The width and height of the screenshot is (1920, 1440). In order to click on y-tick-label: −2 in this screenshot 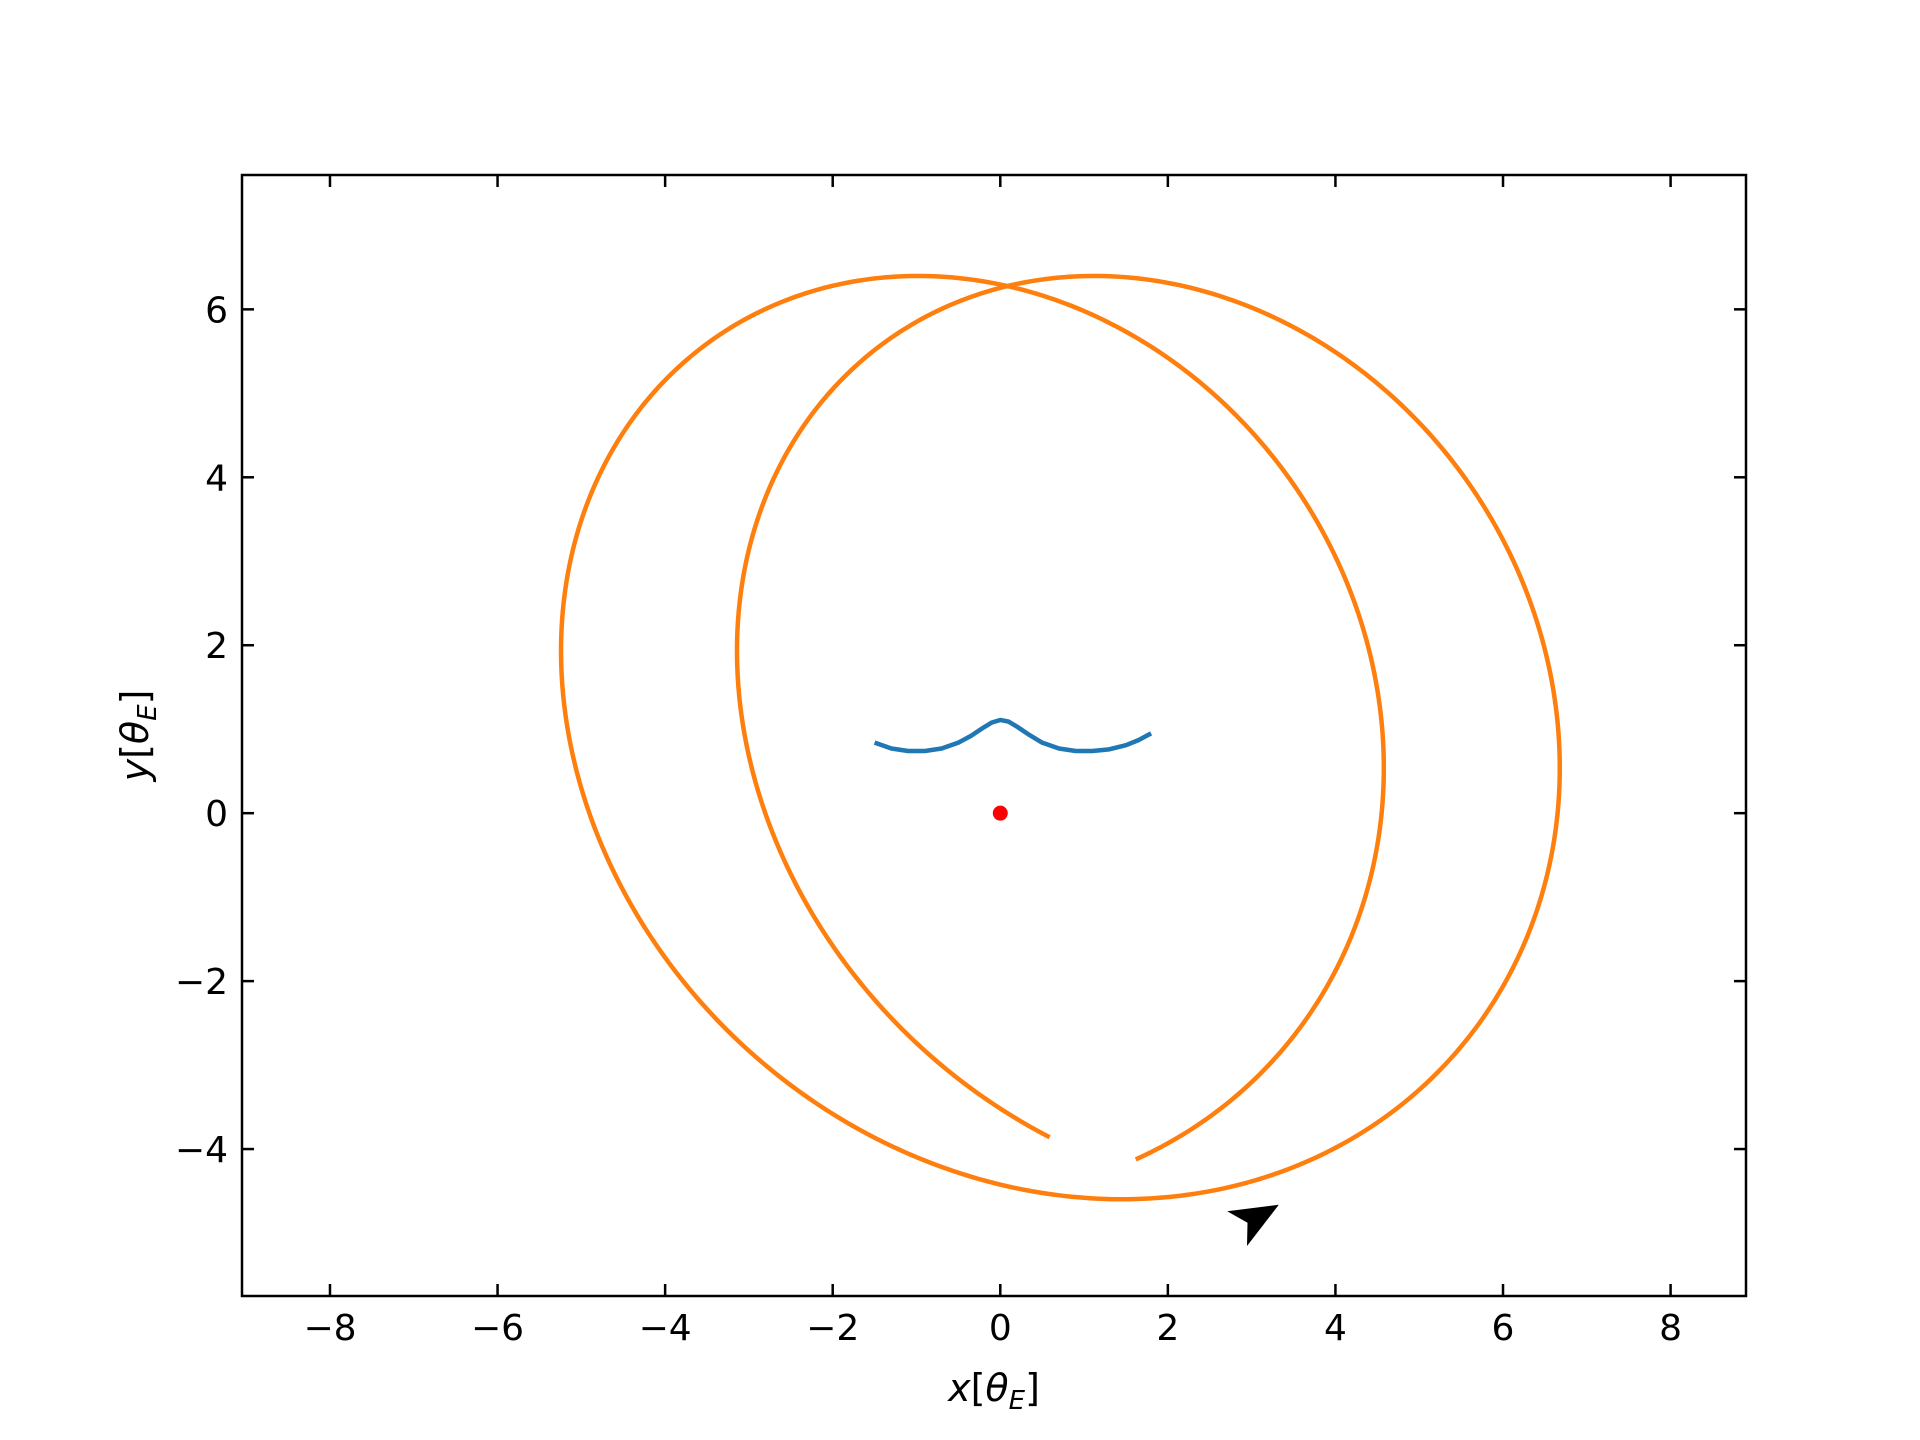, I will do `click(201, 982)`.